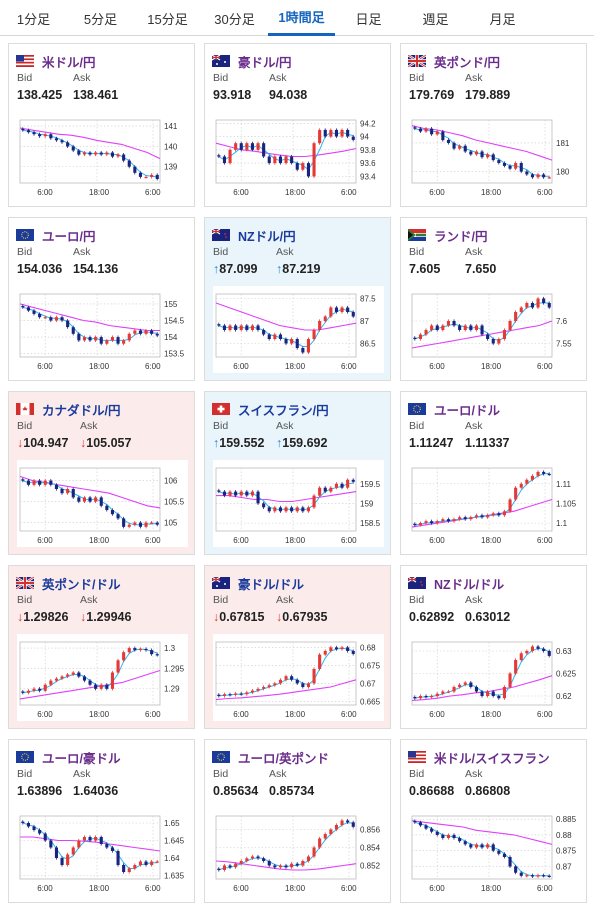 The height and width of the screenshot is (909, 594). Describe the element at coordinates (298, 851) in the screenshot. I see `price-chart: 0.856 0.854 0.852 6:00 18:00 6:00` at that location.